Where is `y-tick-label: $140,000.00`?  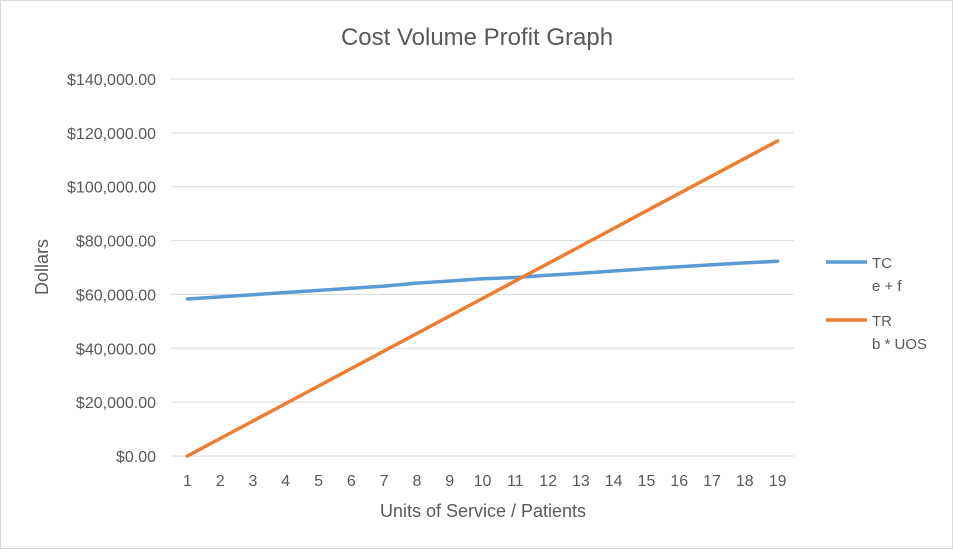 y-tick-label: $140,000.00 is located at coordinates (111, 80).